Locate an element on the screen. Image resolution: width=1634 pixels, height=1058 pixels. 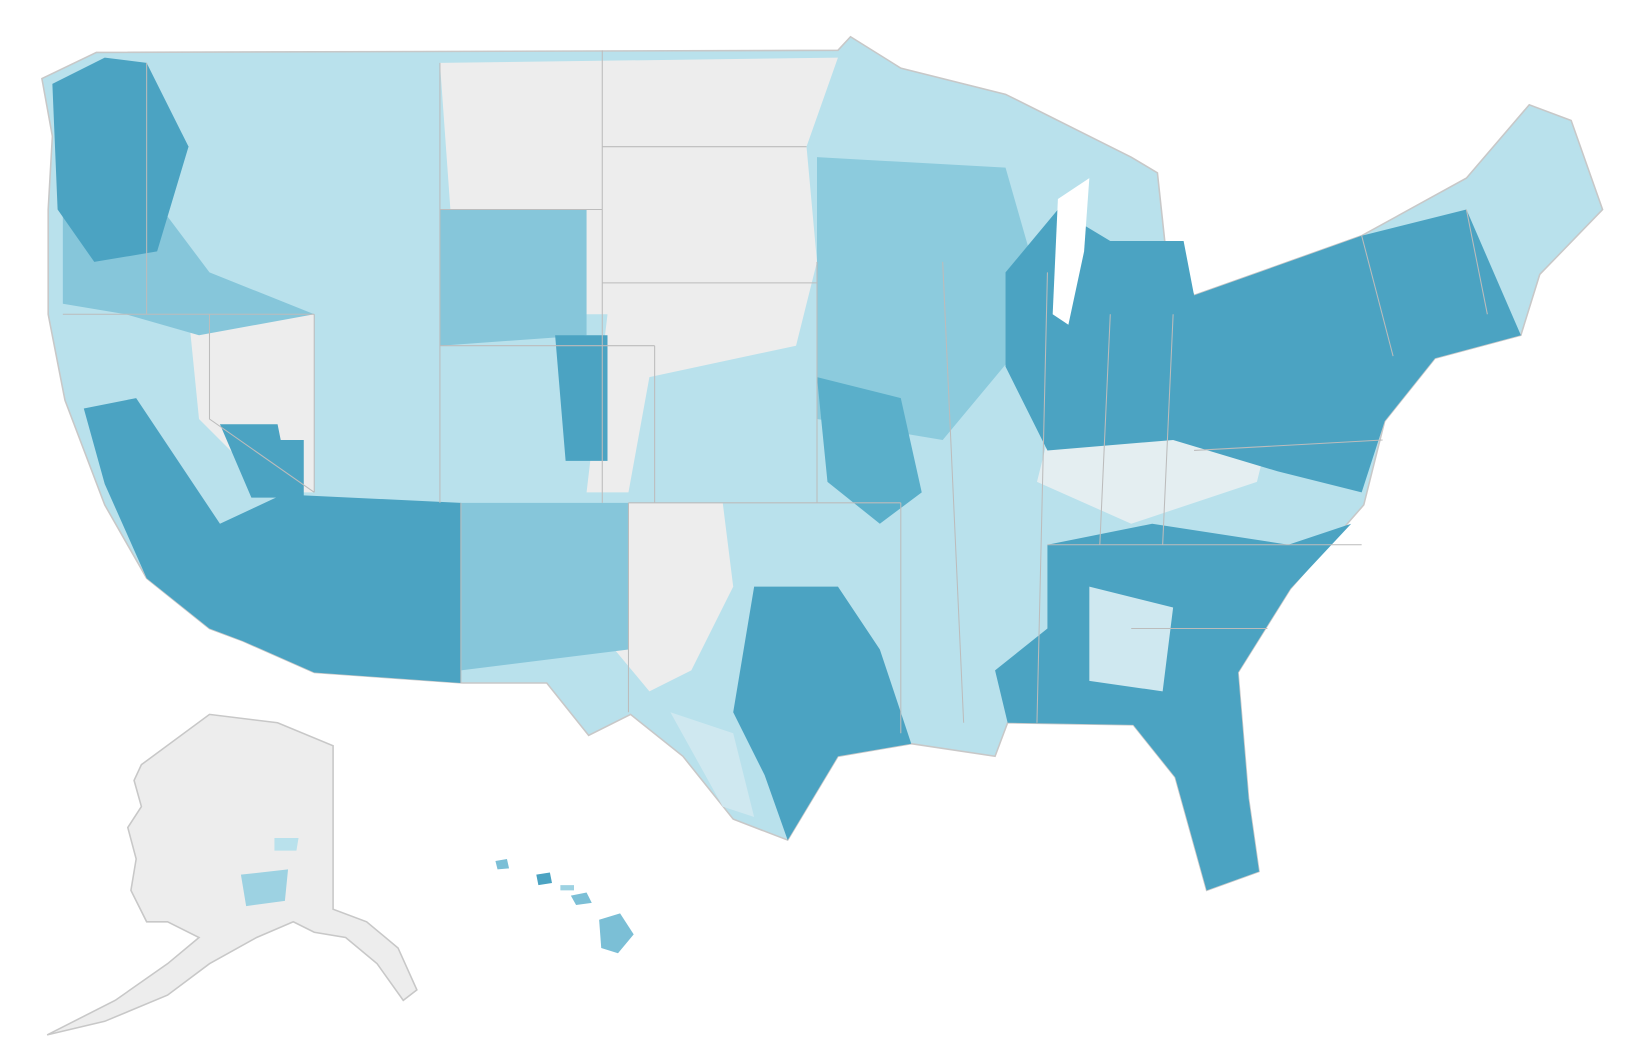
dark-southeast is located at coordinates (1173, 707).